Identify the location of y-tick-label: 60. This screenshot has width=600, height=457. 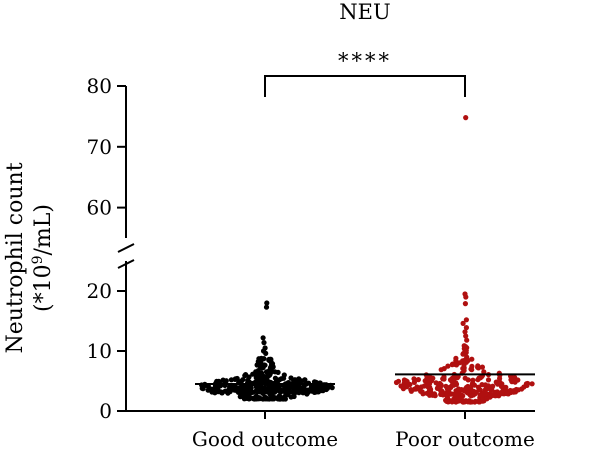
(99, 208).